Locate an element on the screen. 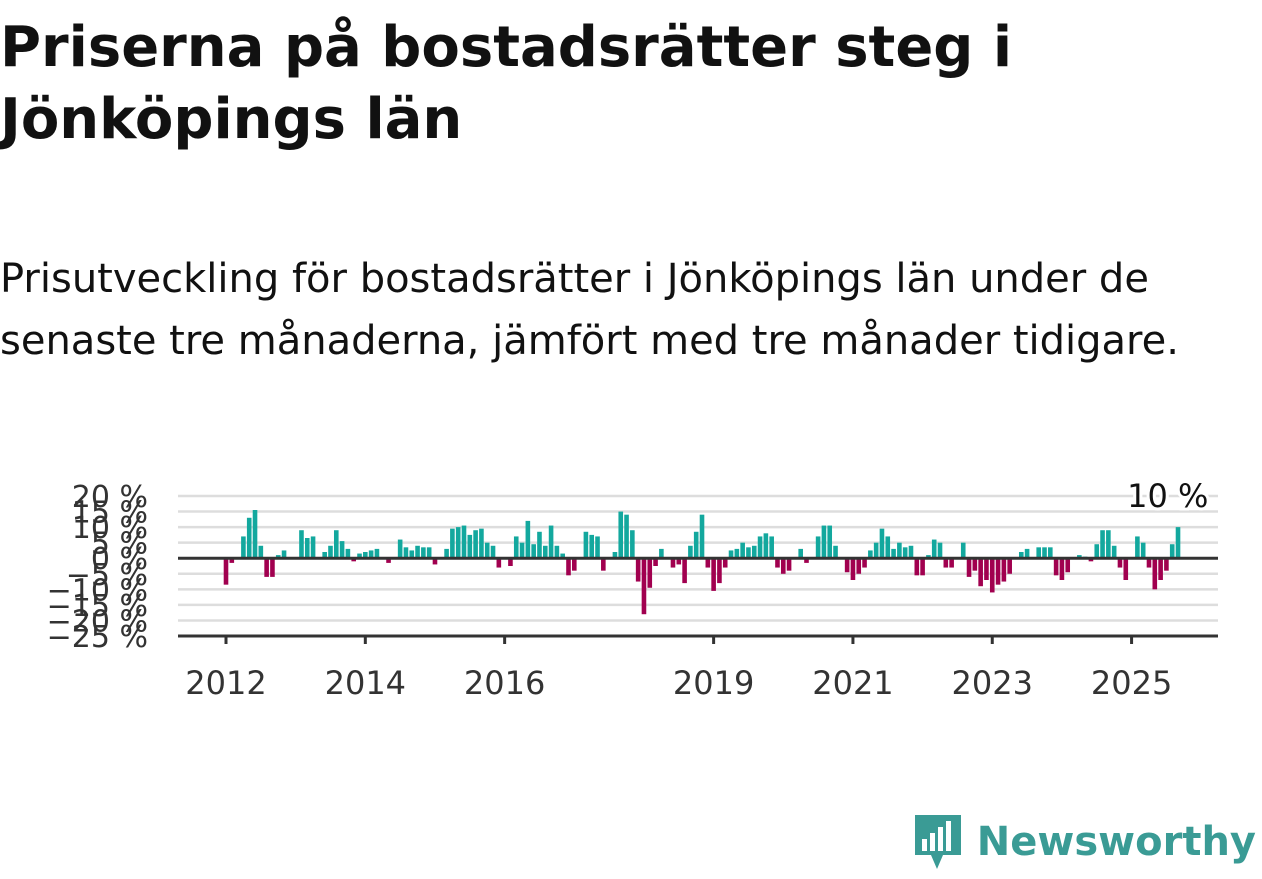 The image size is (1262, 879). axes is located at coordinates (698, 597).